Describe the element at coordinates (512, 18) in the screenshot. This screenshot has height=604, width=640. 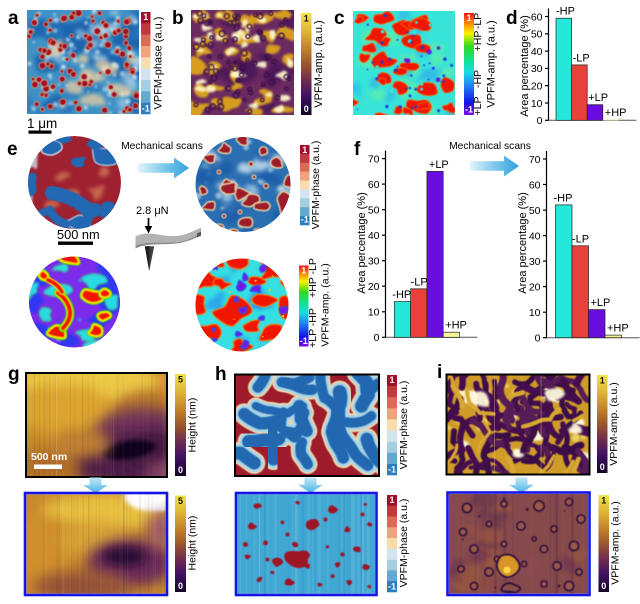
I see `svg-text: d` at that location.